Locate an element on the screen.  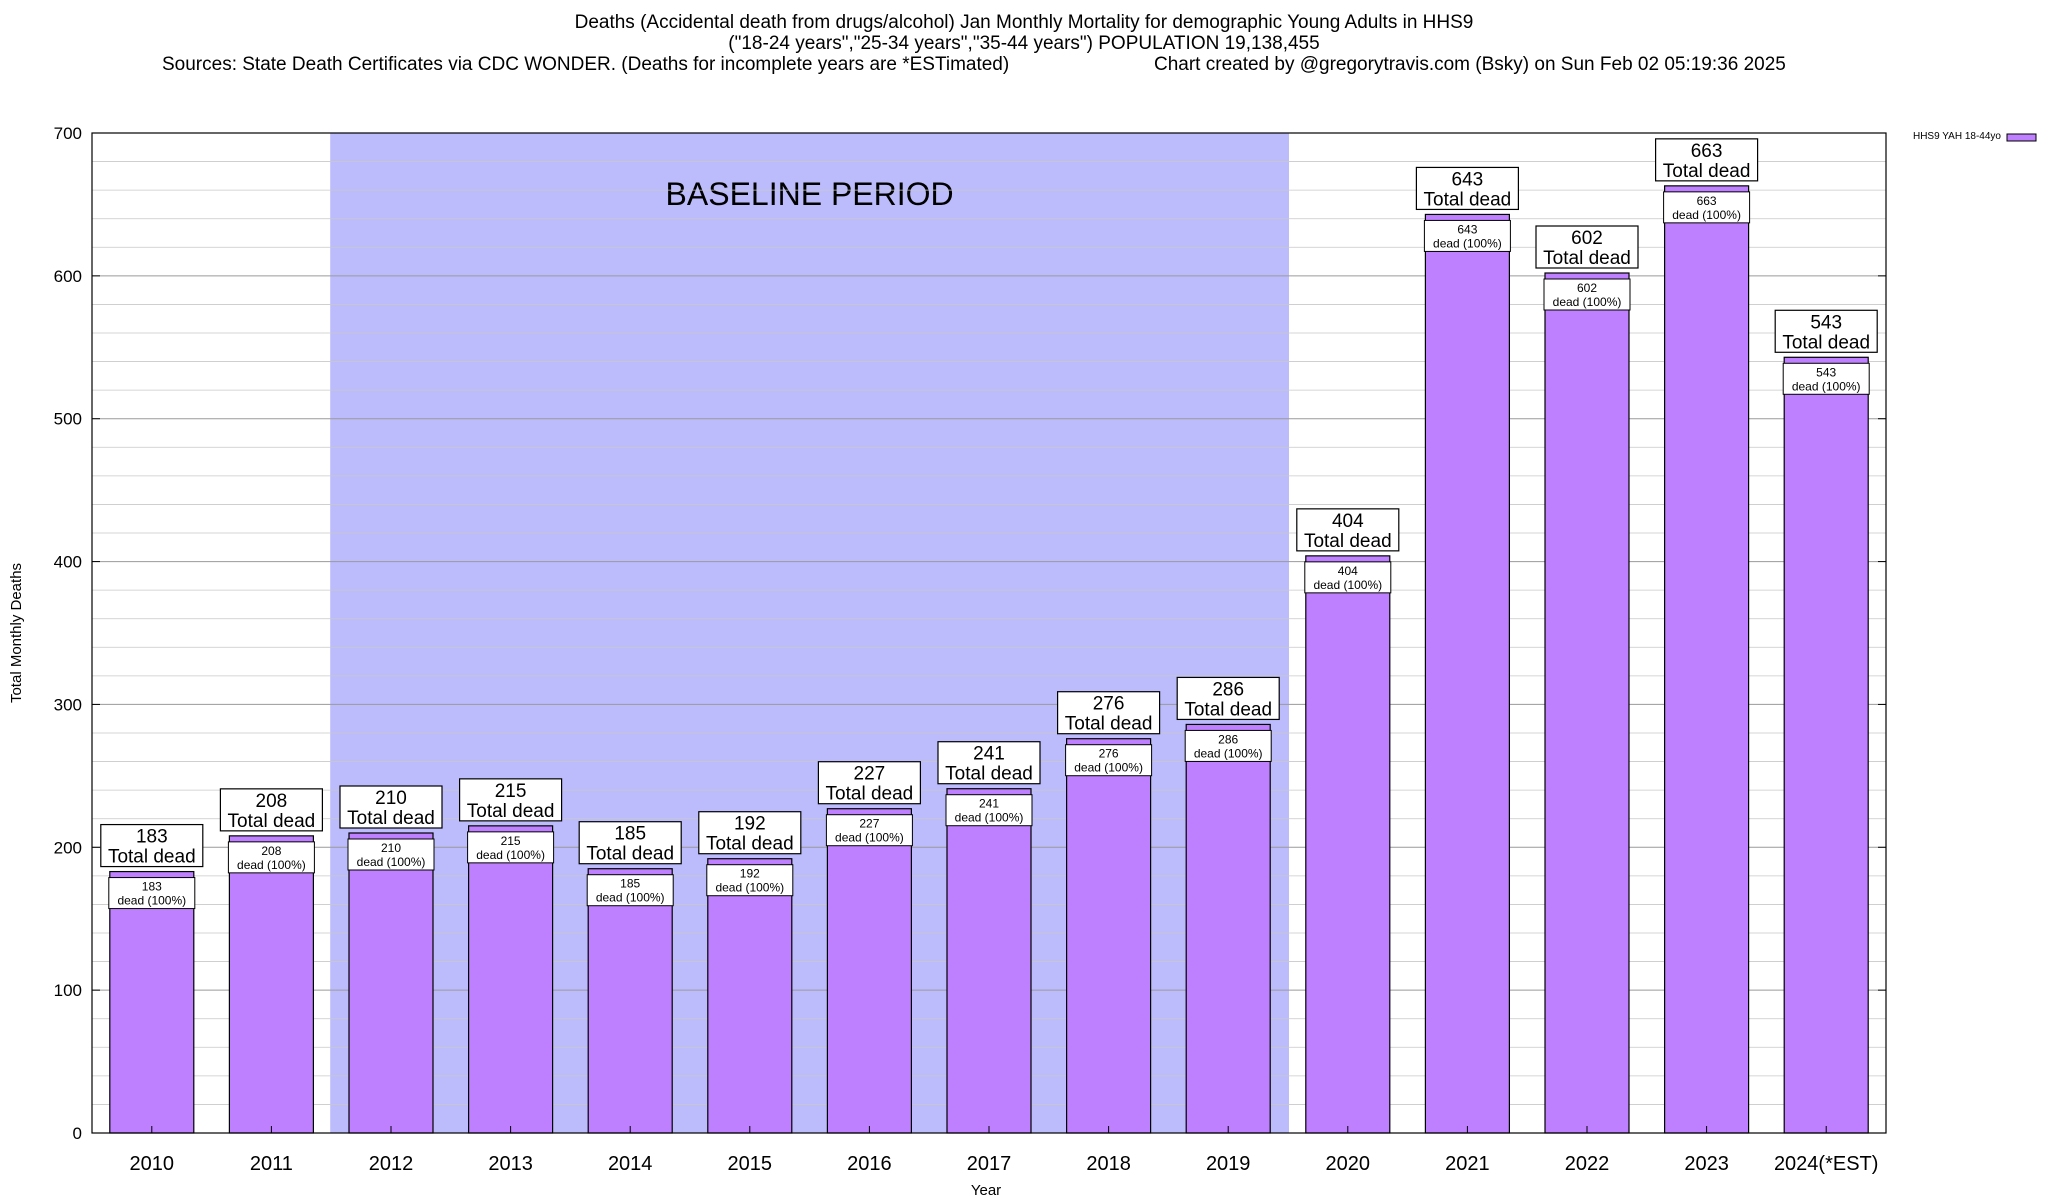
x-tick-label: 2010 is located at coordinates (152, 1164).